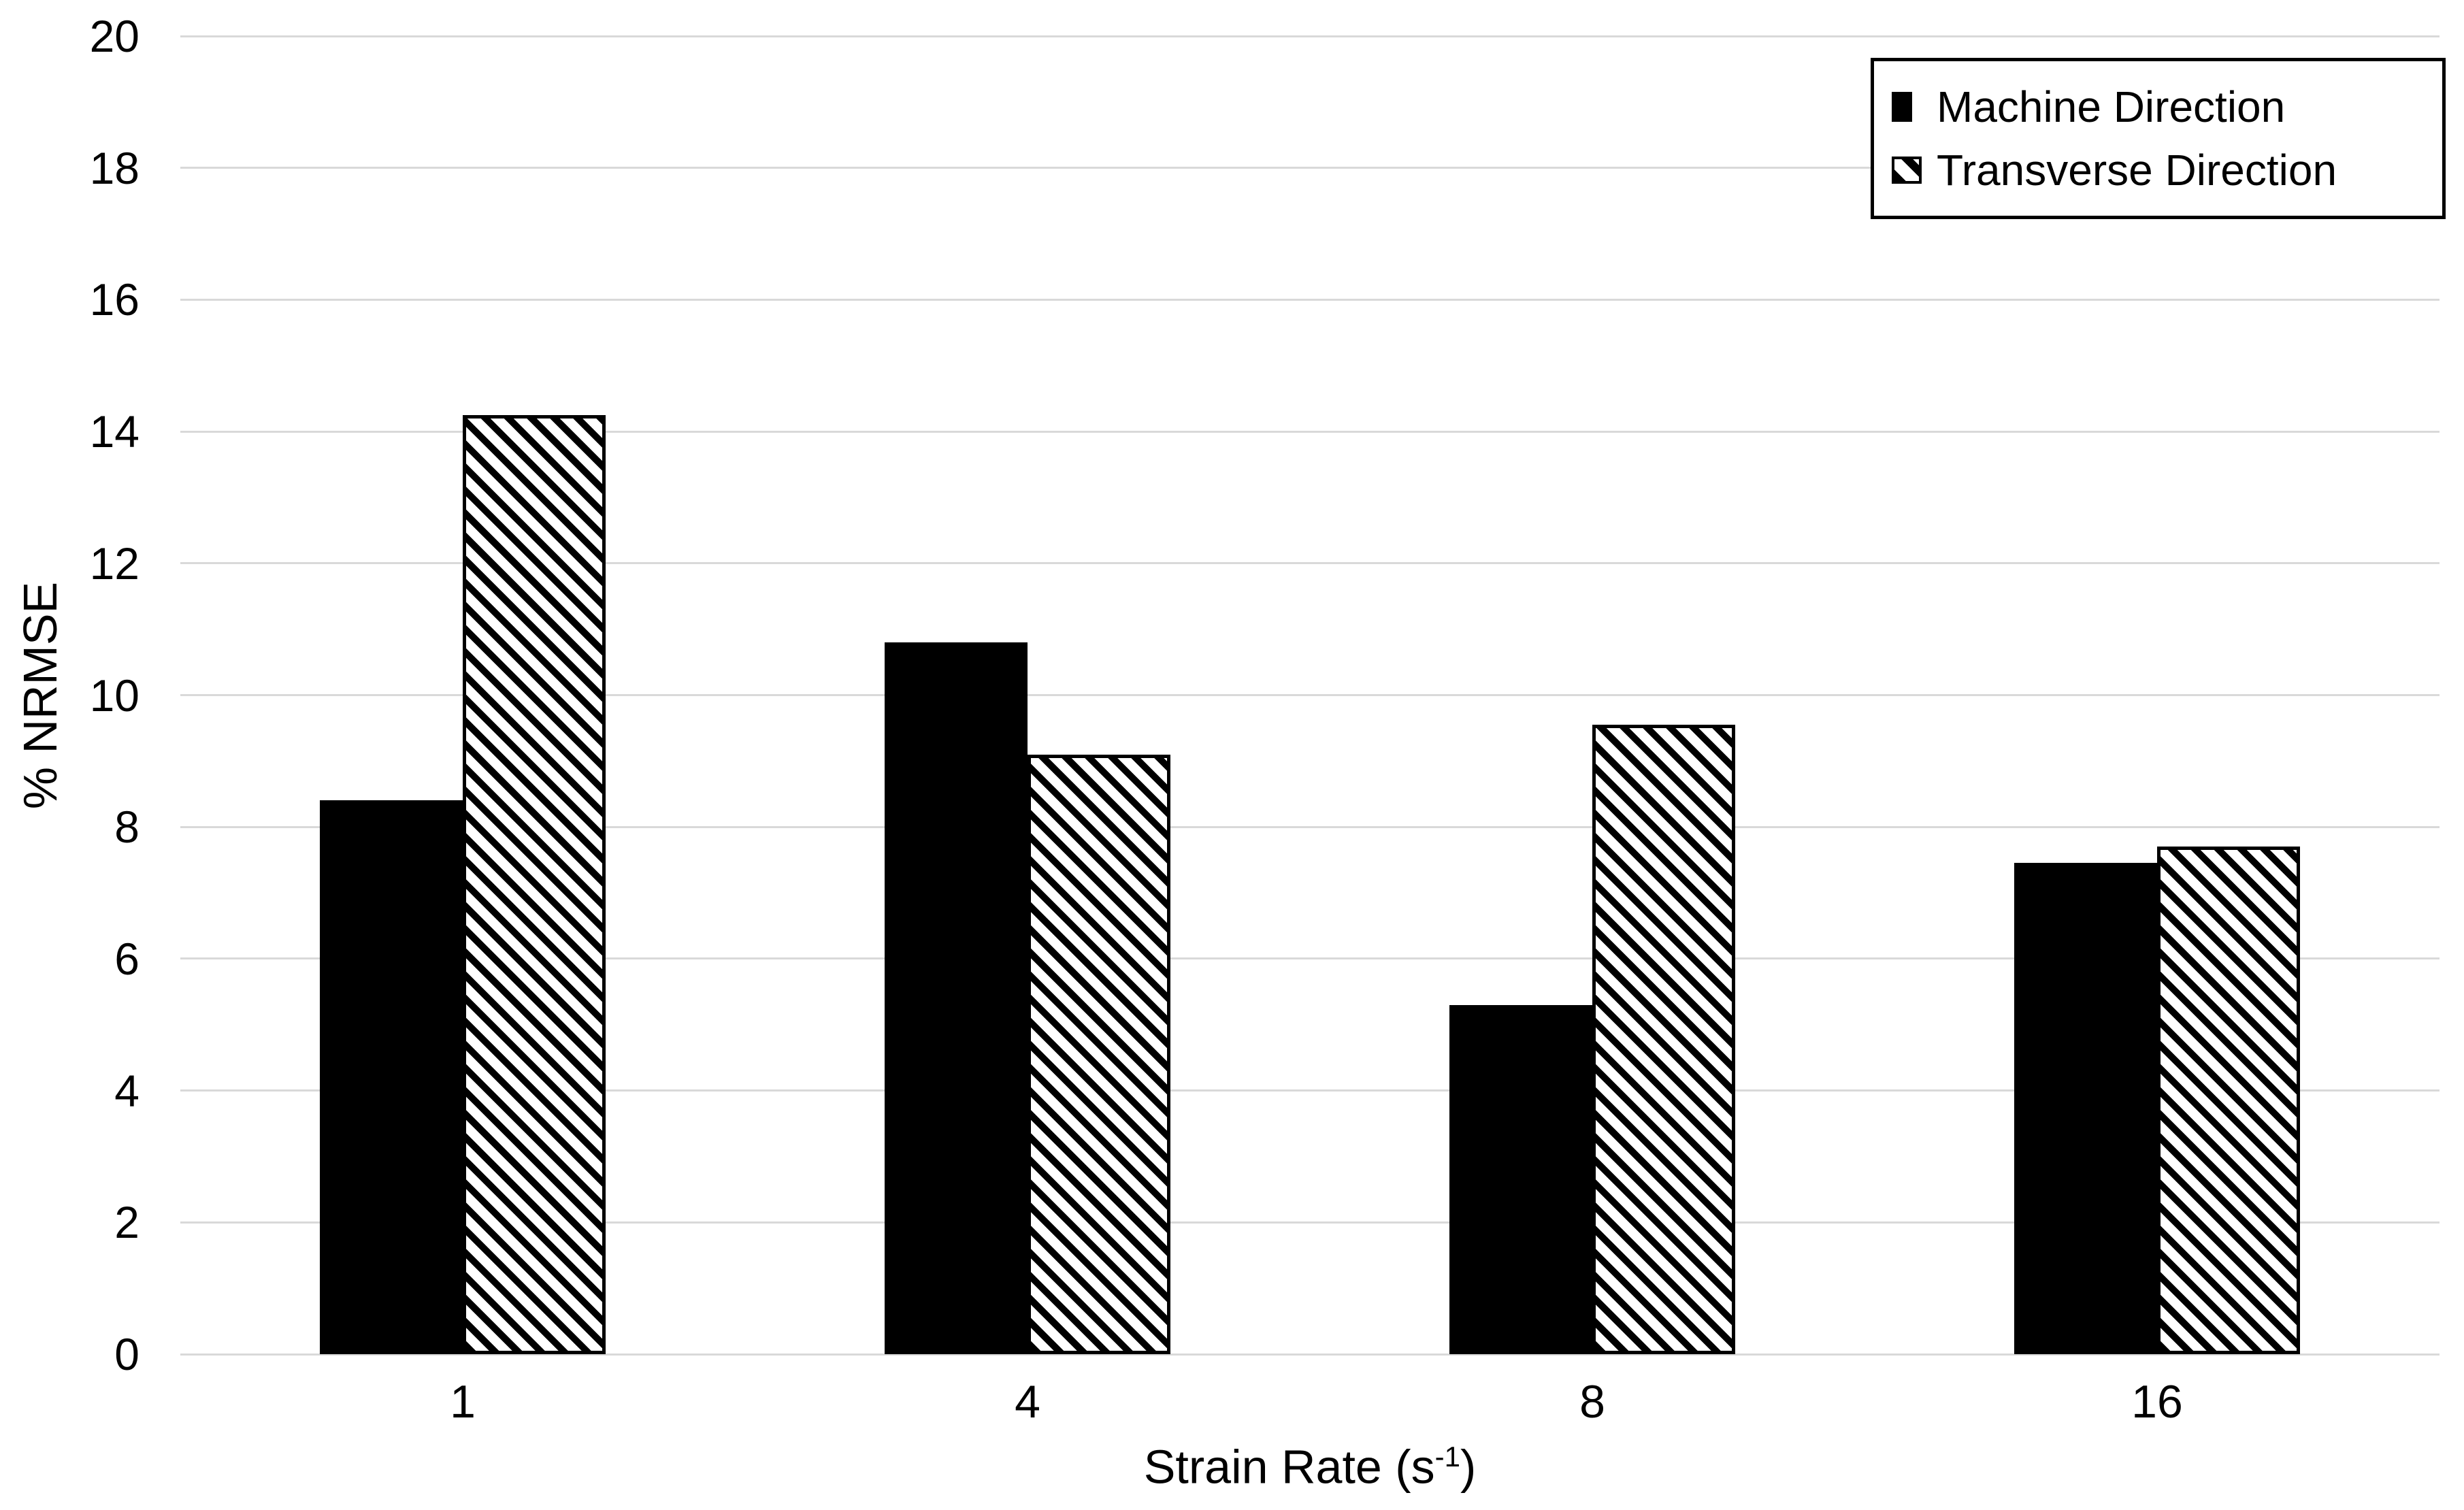  I want to click on y-tick-label-14: 14, so click(114, 431).